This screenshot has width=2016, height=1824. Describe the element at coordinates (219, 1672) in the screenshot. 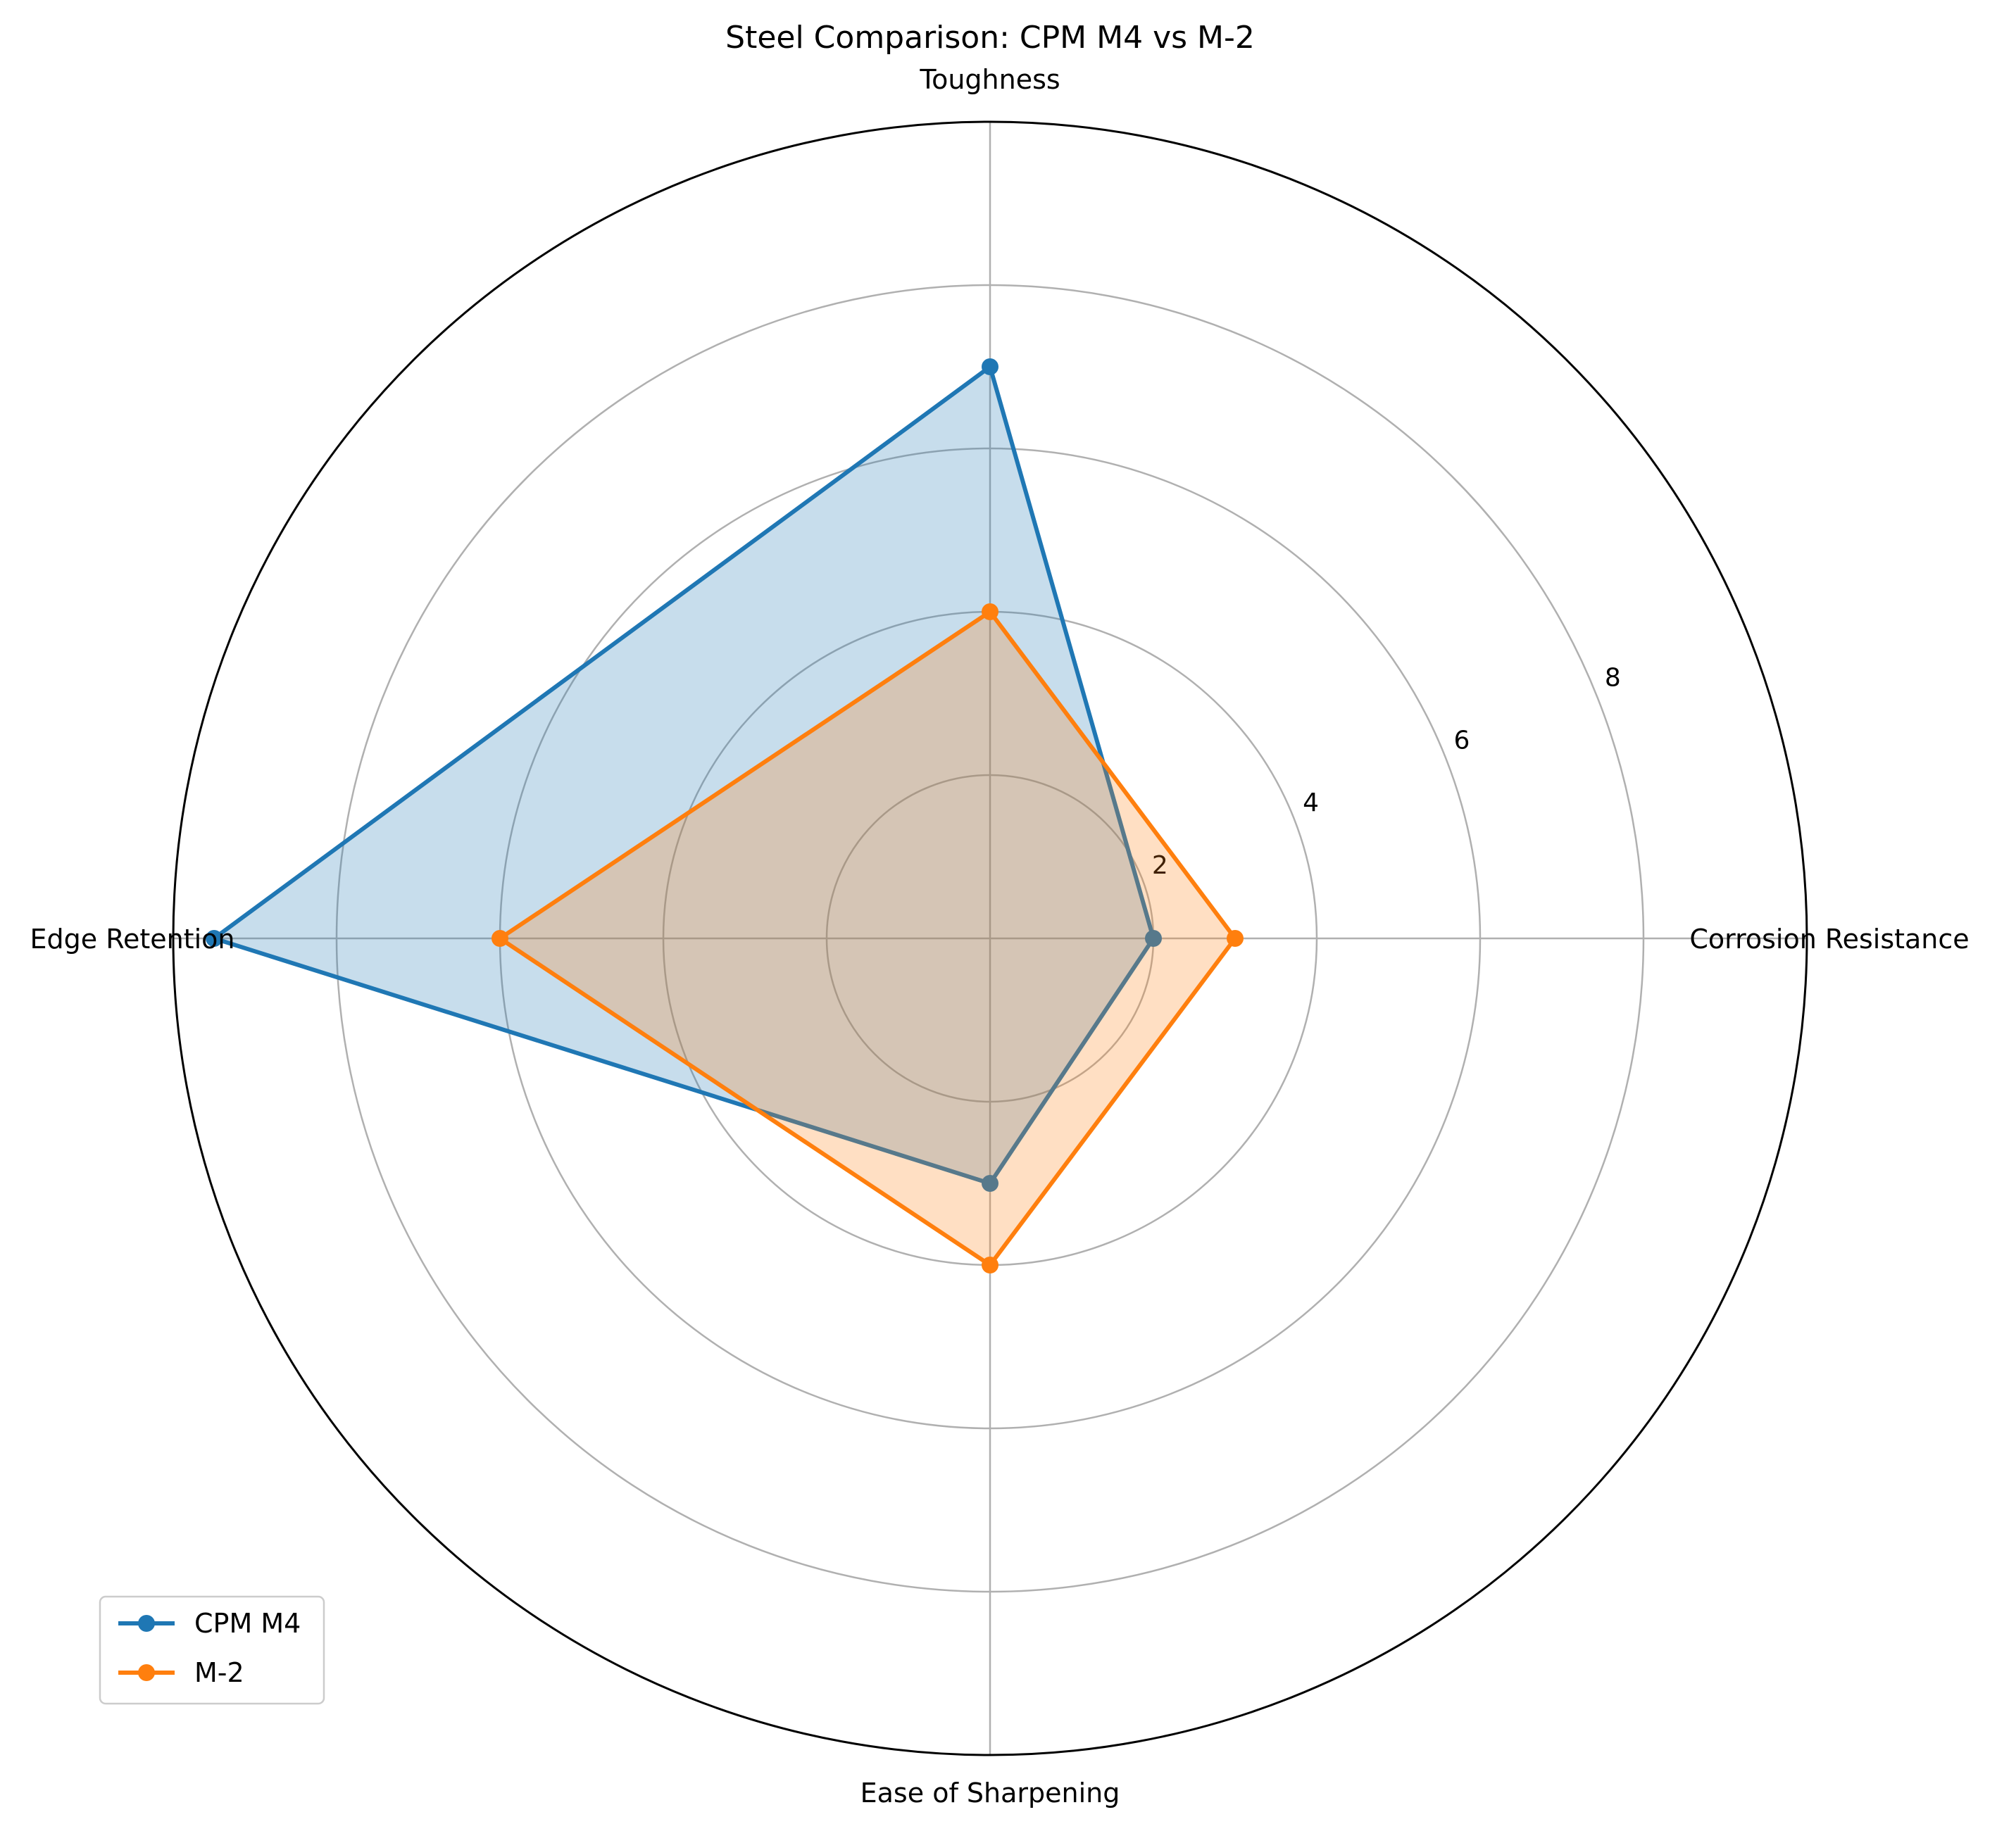

I see `legend-label-1: M-2` at that location.